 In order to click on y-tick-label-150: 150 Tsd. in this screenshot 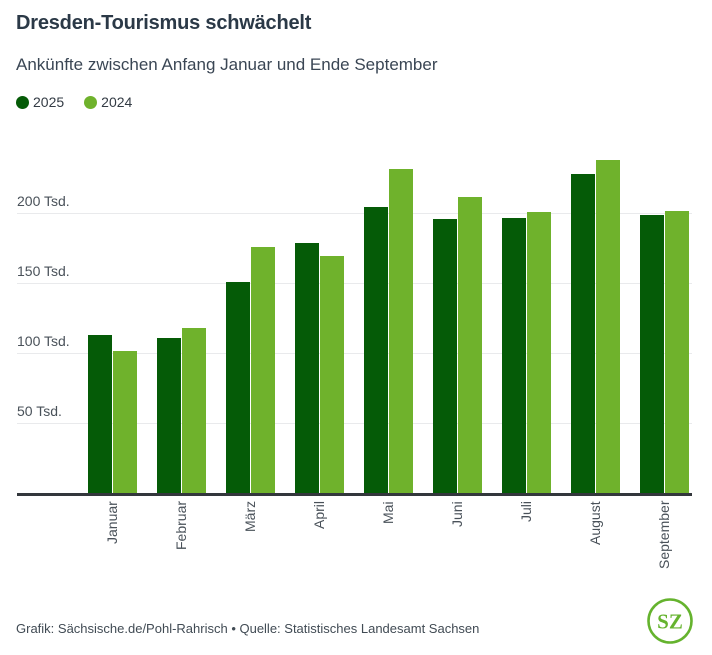, I will do `click(43, 270)`.